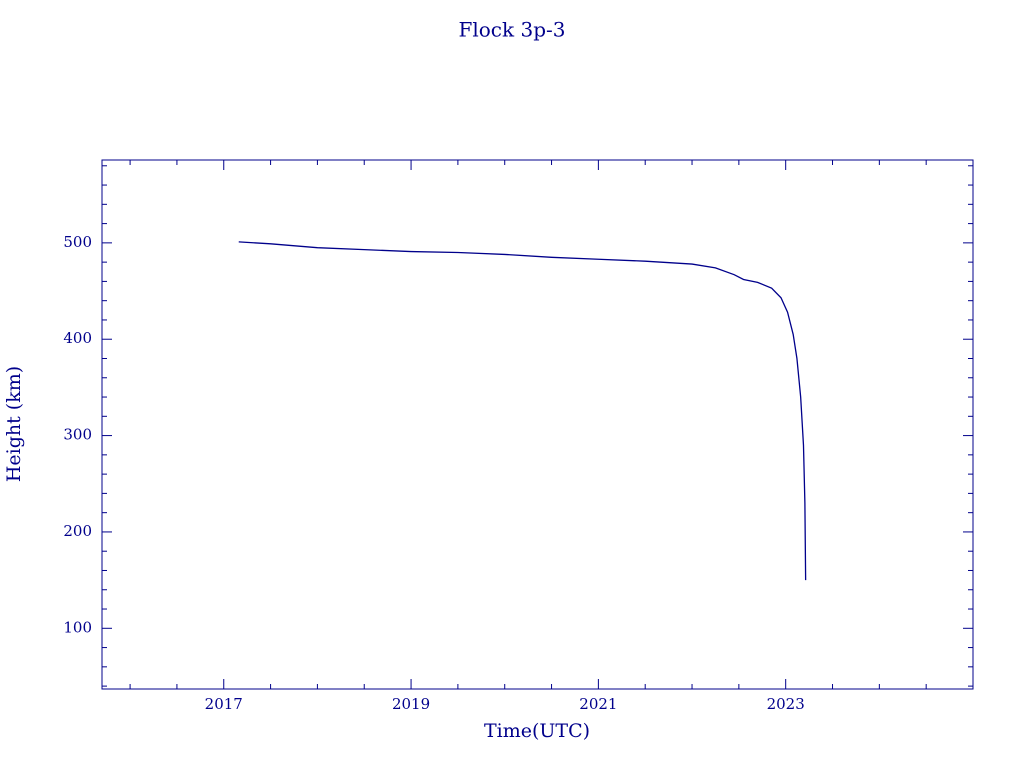 Image resolution: width=1024 pixels, height=768 pixels. What do you see at coordinates (77, 338) in the screenshot?
I see `y-tick-label: 400` at bounding box center [77, 338].